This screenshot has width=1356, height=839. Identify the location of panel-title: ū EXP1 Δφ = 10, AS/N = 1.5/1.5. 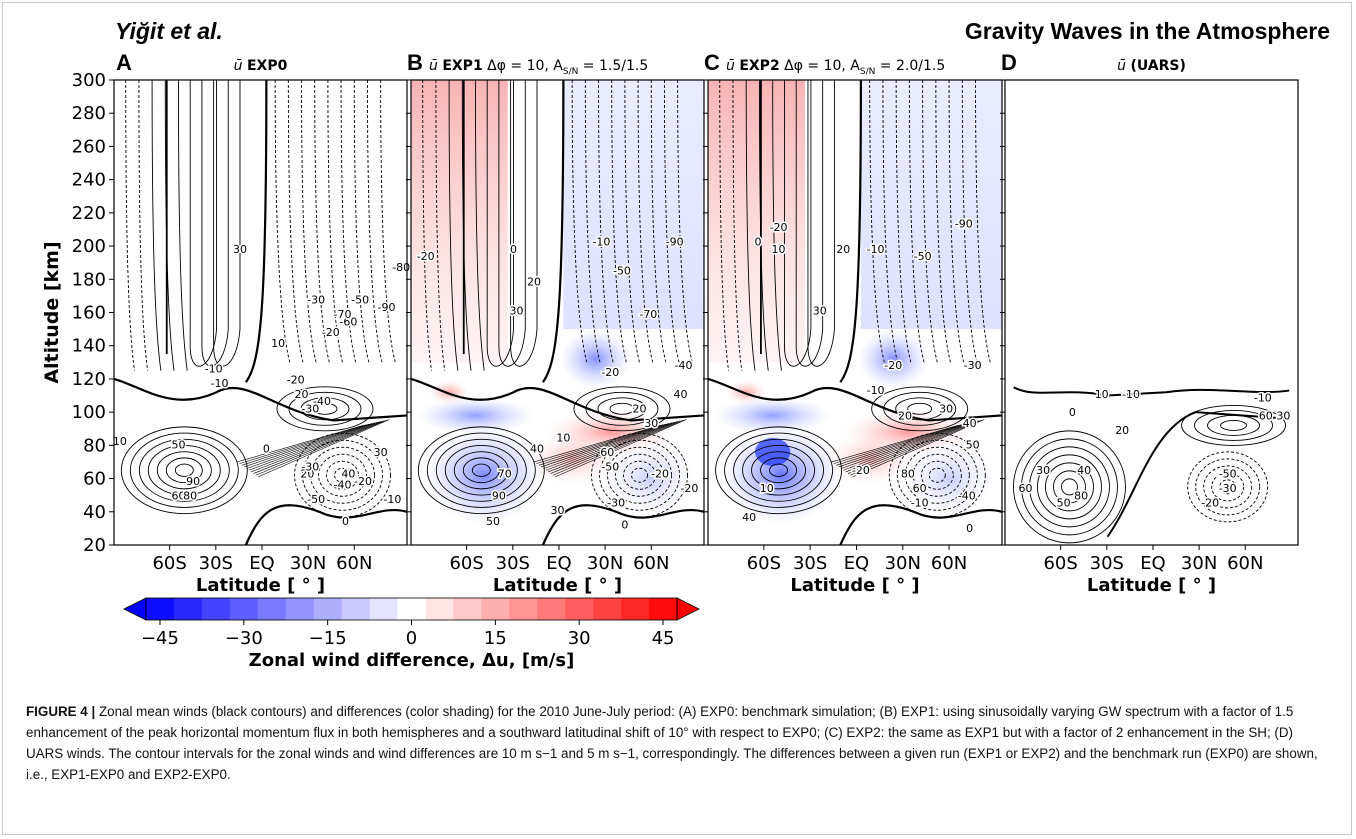
(538, 67).